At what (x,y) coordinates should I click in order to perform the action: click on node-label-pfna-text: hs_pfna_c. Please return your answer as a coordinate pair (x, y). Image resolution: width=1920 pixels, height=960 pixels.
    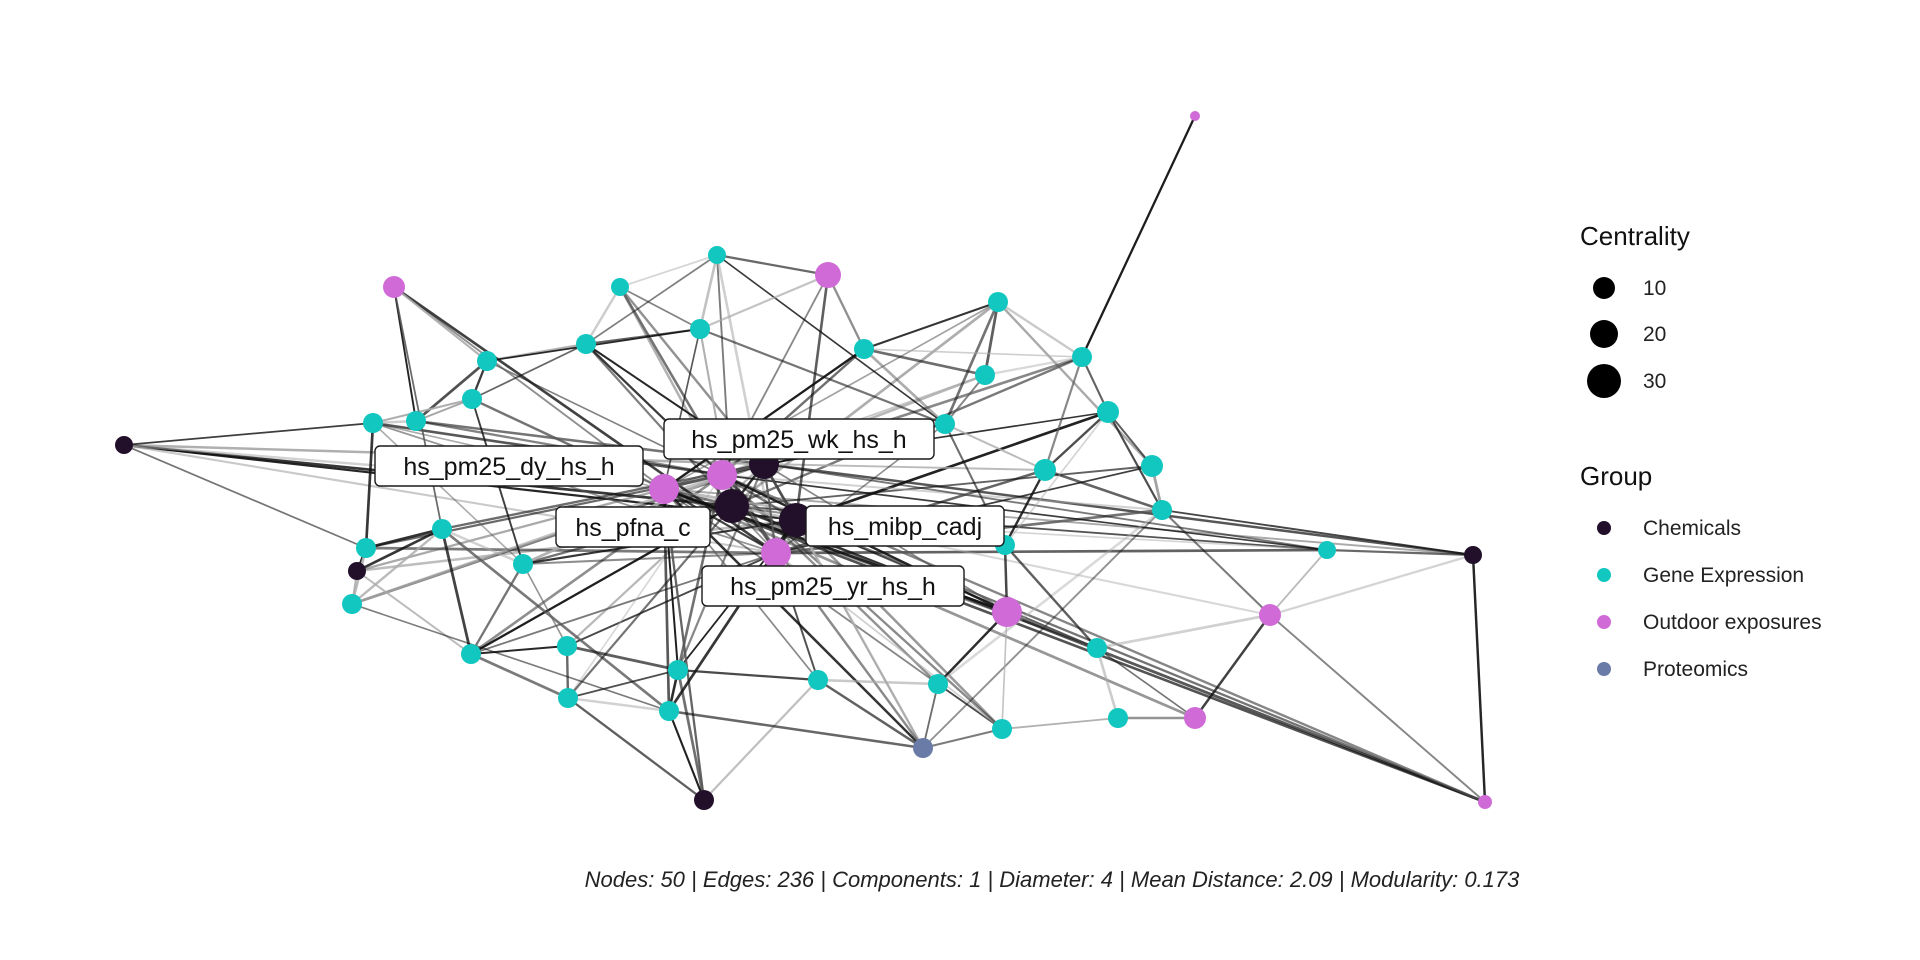
    Looking at the image, I should click on (632, 528).